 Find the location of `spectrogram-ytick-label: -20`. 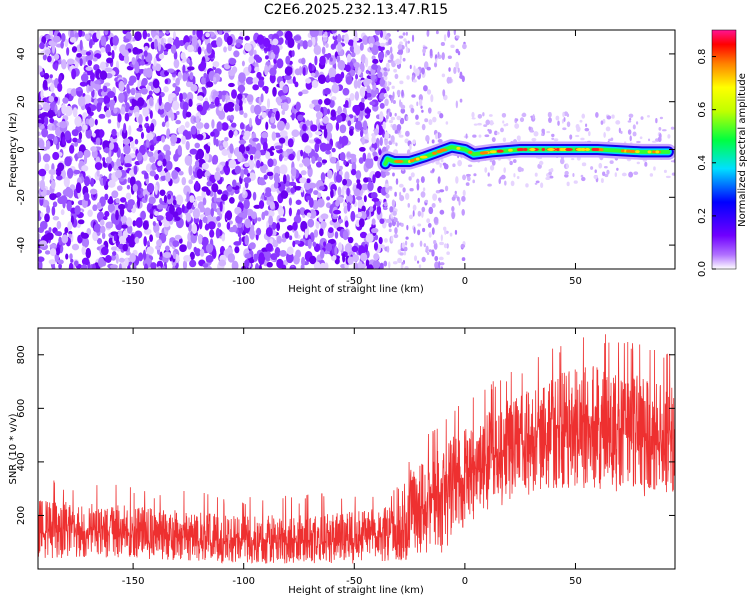

spectrogram-ytick-label: -20 is located at coordinates (21, 197).